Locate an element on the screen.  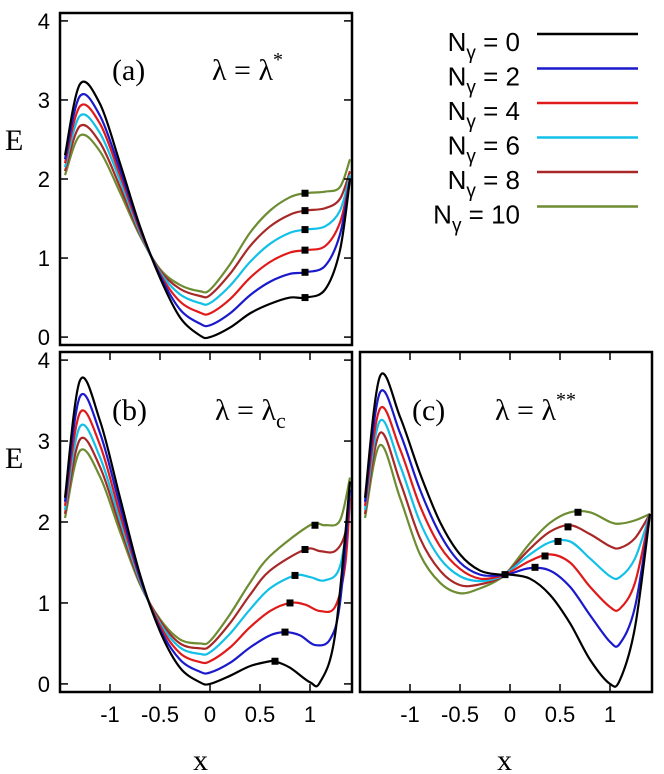
legend-label-6: Nγ = 6 is located at coordinates (484, 149).